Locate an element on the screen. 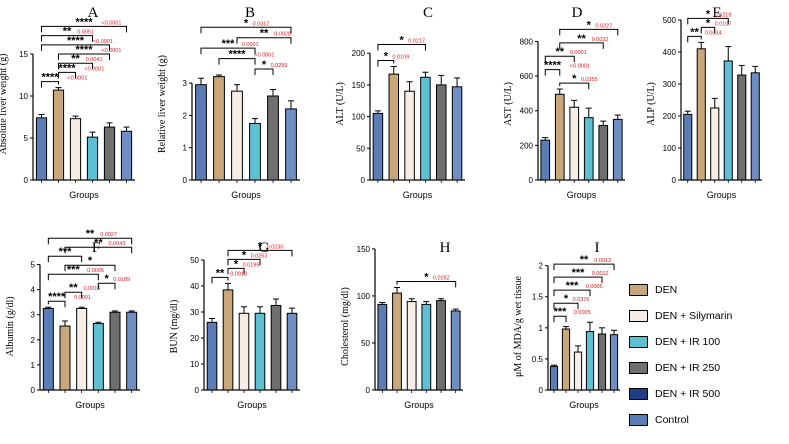 The height and width of the screenshot is (444, 789). p-value-label: 0.0005 is located at coordinates (582, 313).